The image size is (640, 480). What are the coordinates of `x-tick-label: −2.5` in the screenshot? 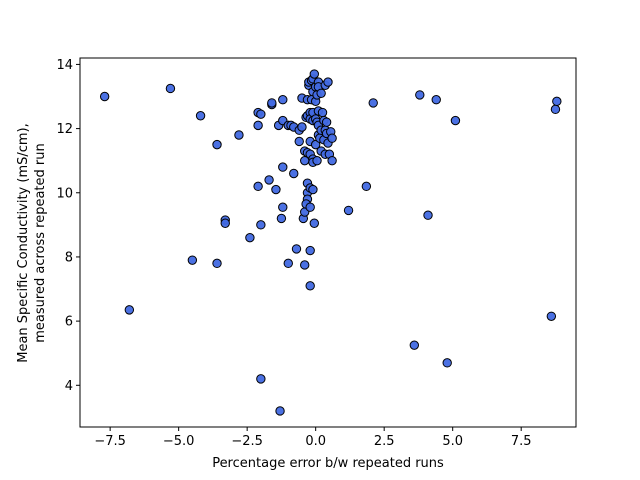 It's located at (247, 441).